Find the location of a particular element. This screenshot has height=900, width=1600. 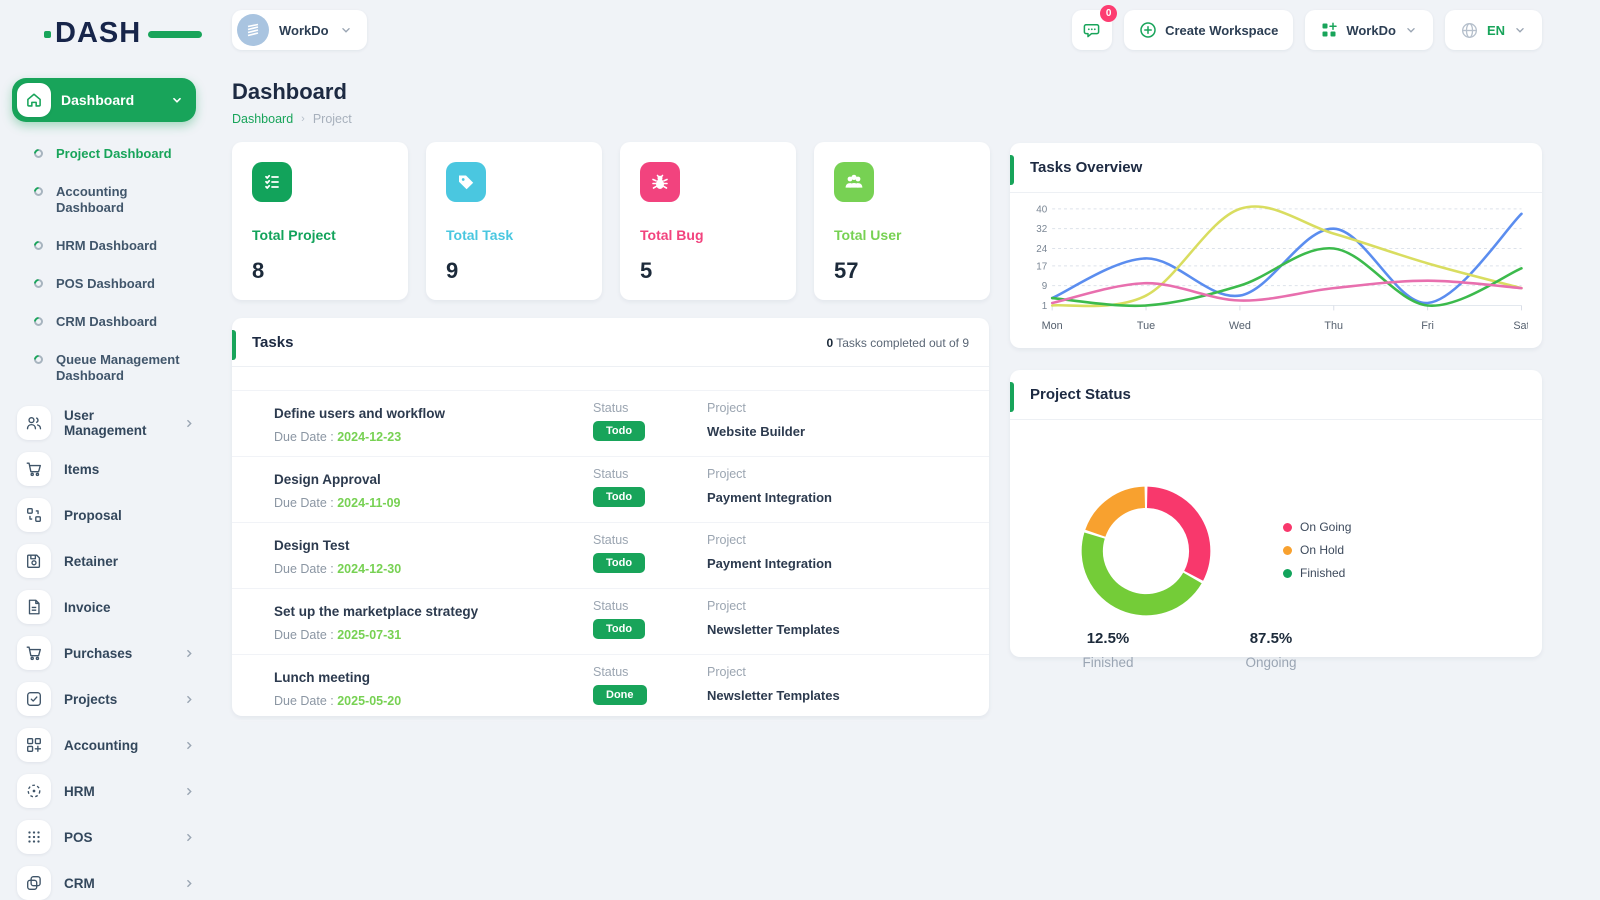

language-selector: EN is located at coordinates (1493, 30).